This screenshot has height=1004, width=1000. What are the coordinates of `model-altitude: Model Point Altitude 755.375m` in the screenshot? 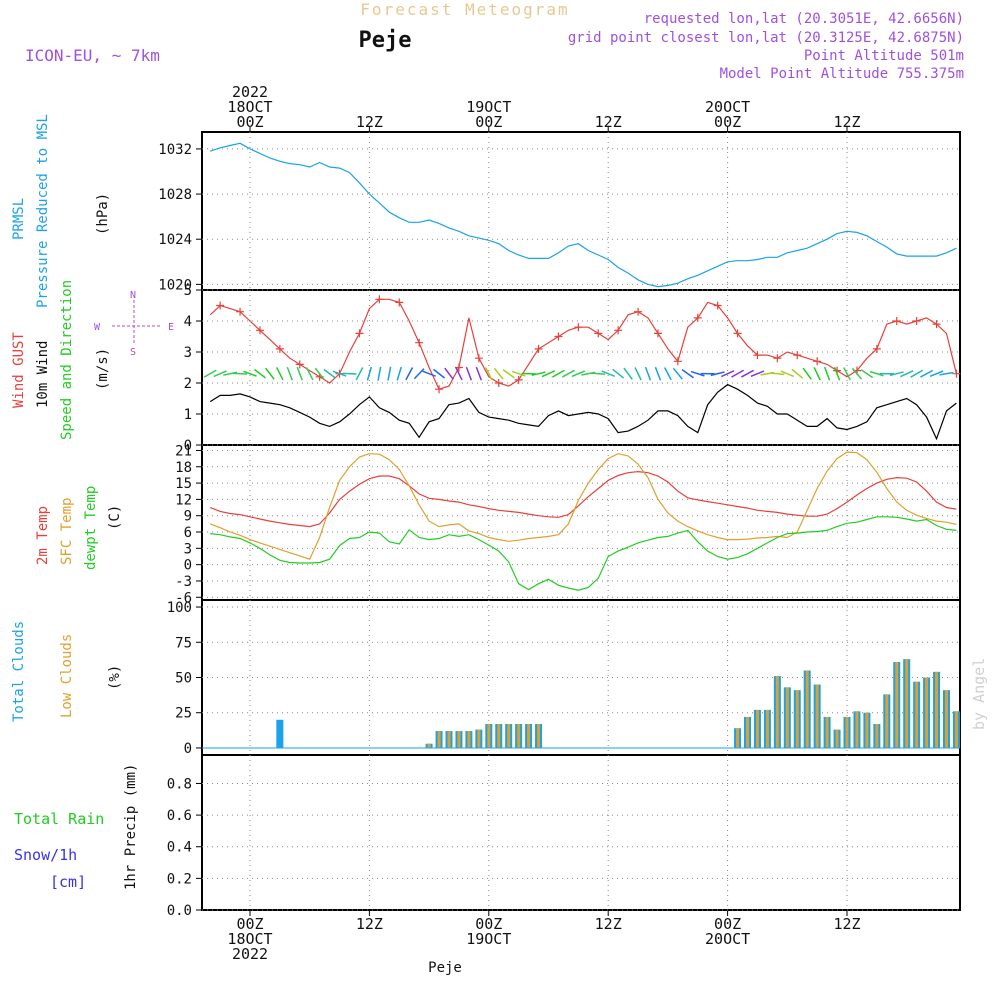 It's located at (842, 74).